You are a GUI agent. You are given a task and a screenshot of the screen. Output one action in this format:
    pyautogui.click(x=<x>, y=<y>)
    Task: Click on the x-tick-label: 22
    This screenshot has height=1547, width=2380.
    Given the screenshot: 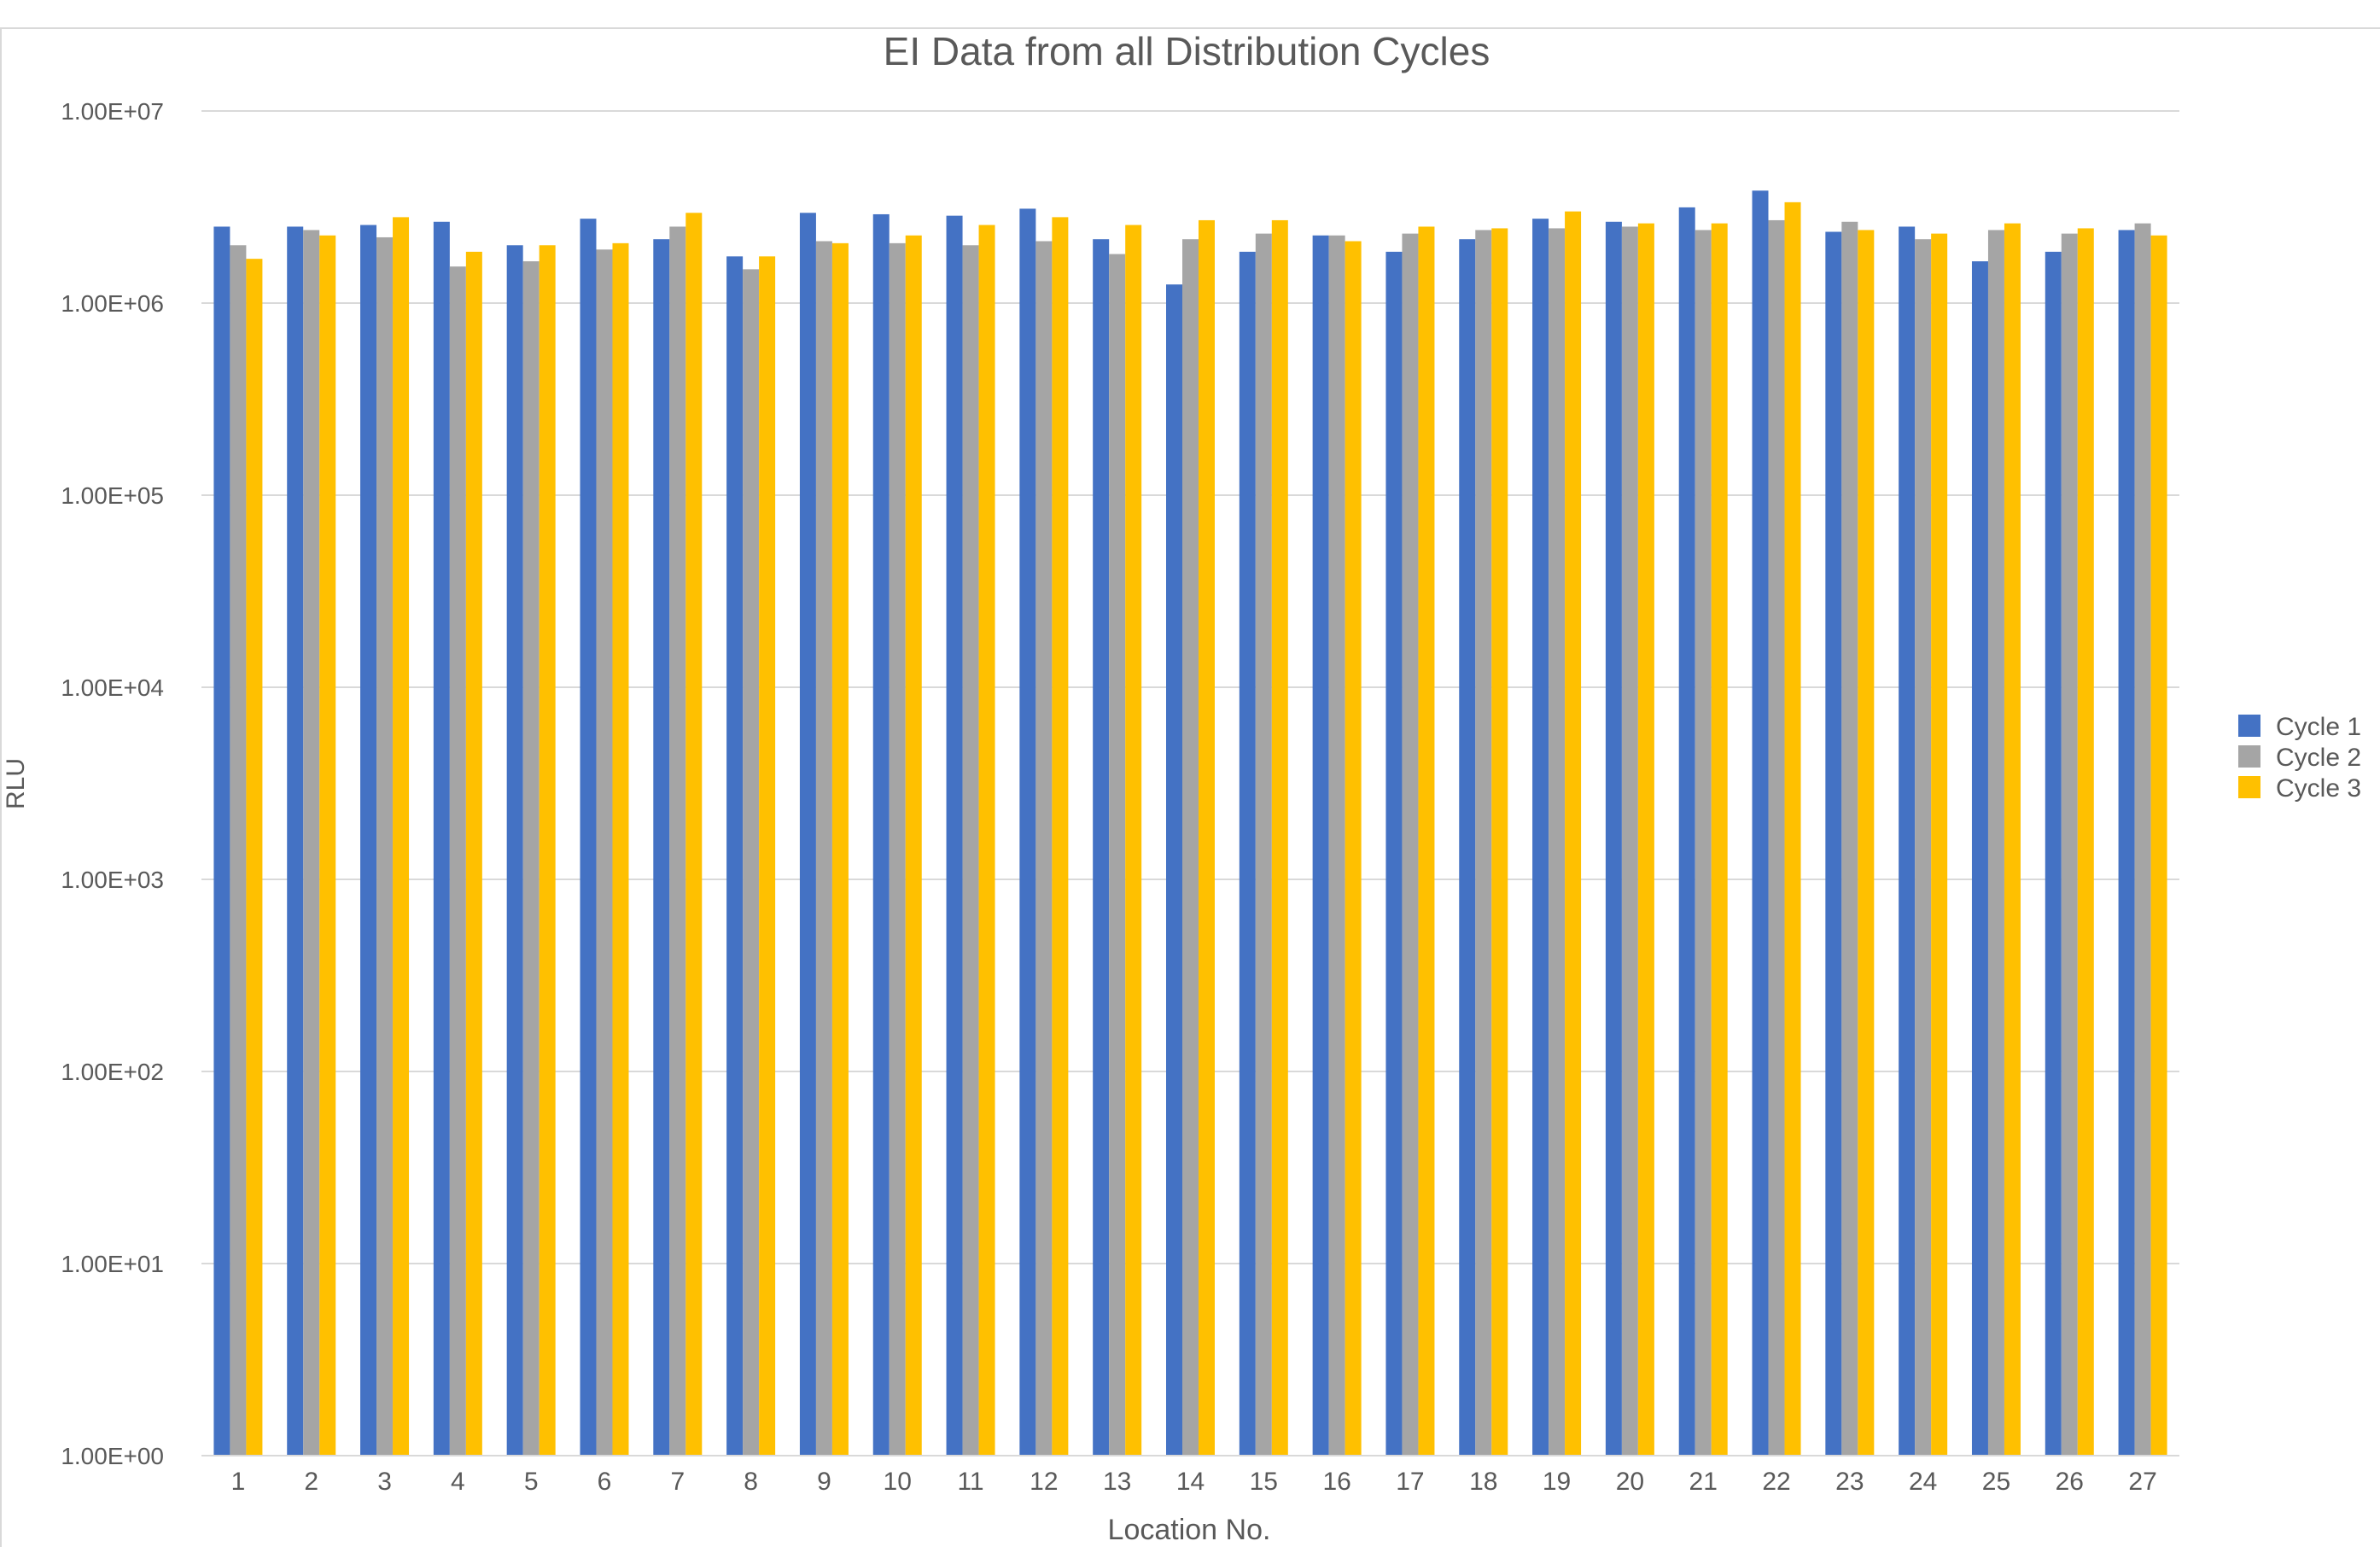 What is the action you would take?
    pyautogui.click(x=1776, y=1482)
    